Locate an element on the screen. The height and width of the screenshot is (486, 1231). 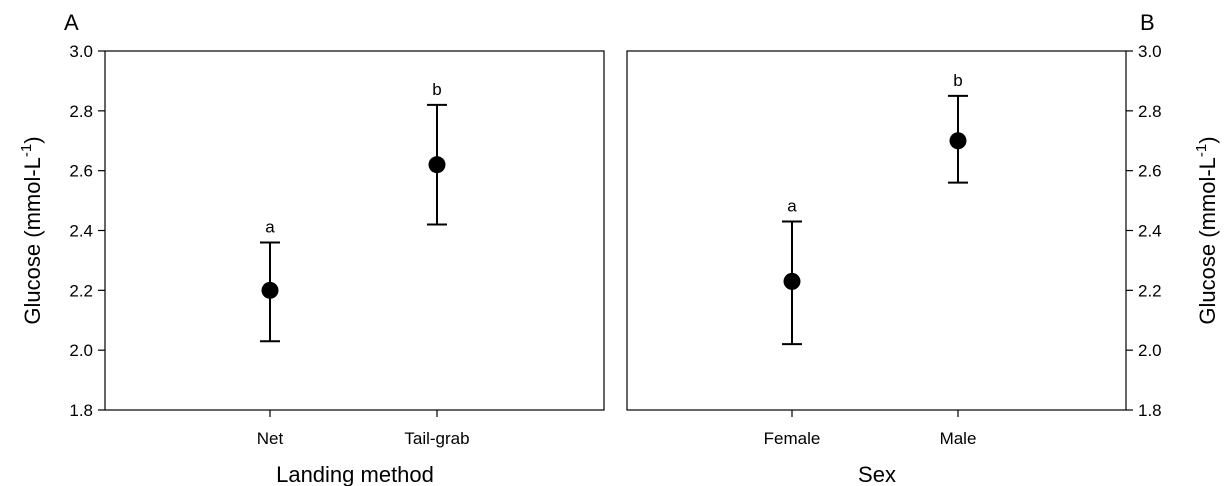
x-category-label: Female is located at coordinates (792, 438).